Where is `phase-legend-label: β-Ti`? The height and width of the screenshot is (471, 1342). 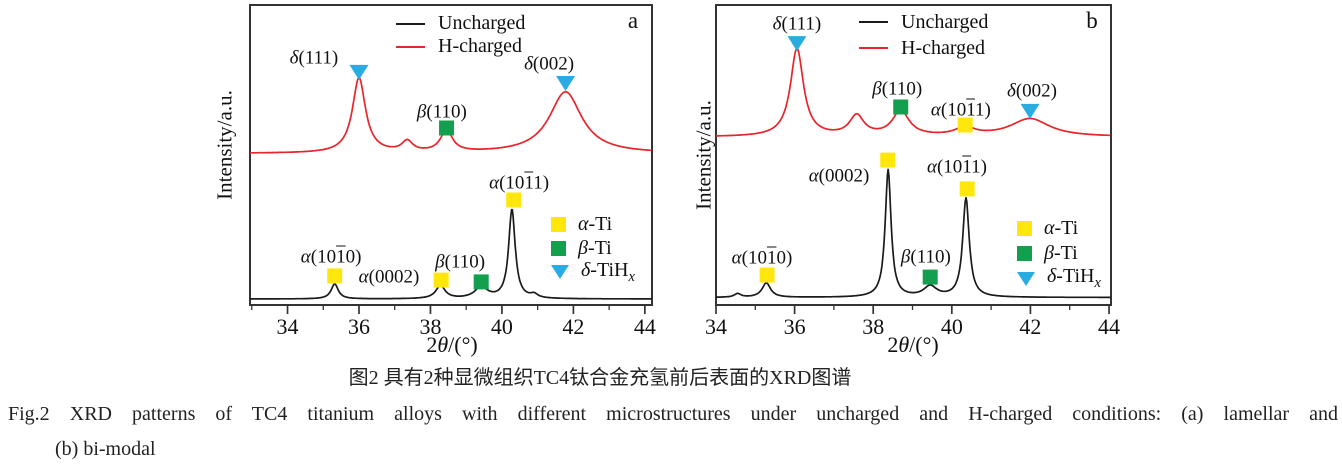 phase-legend-label: β-Ti is located at coordinates (1061, 253).